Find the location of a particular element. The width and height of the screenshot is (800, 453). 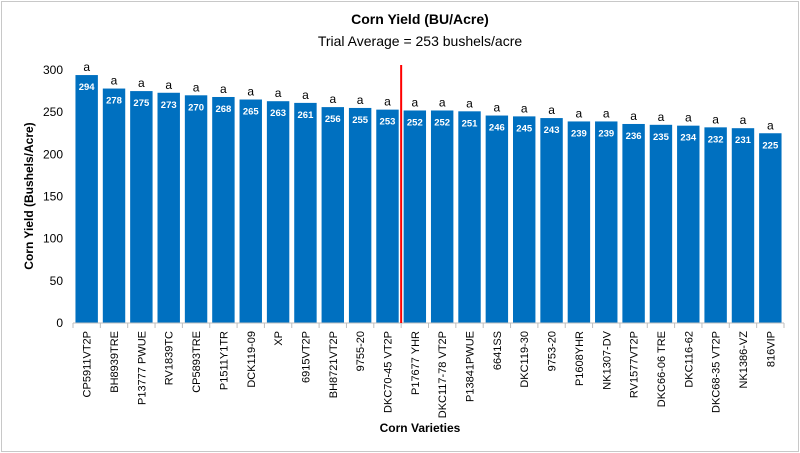

data-label: 236 is located at coordinates (634, 136).